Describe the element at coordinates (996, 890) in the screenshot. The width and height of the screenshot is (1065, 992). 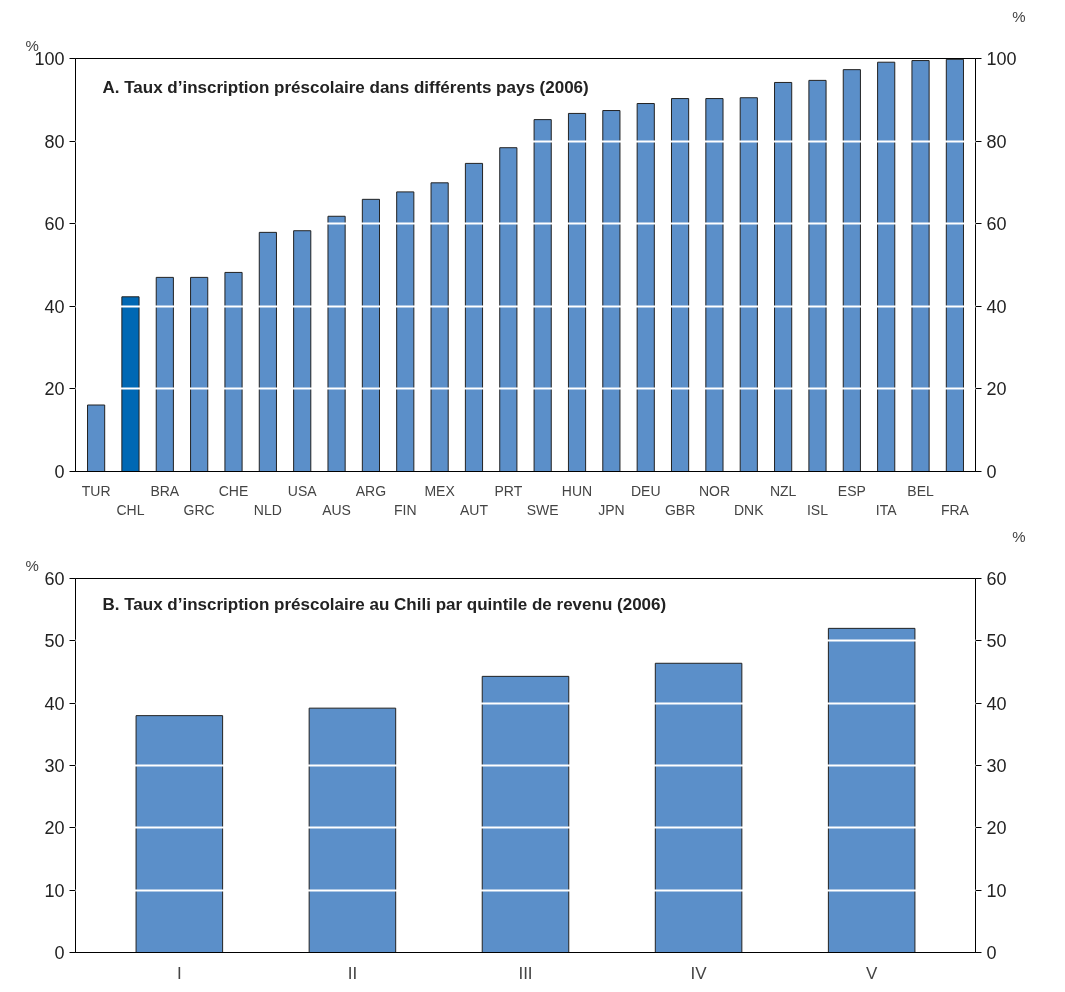
I see `y2-tick-label: 10` at that location.